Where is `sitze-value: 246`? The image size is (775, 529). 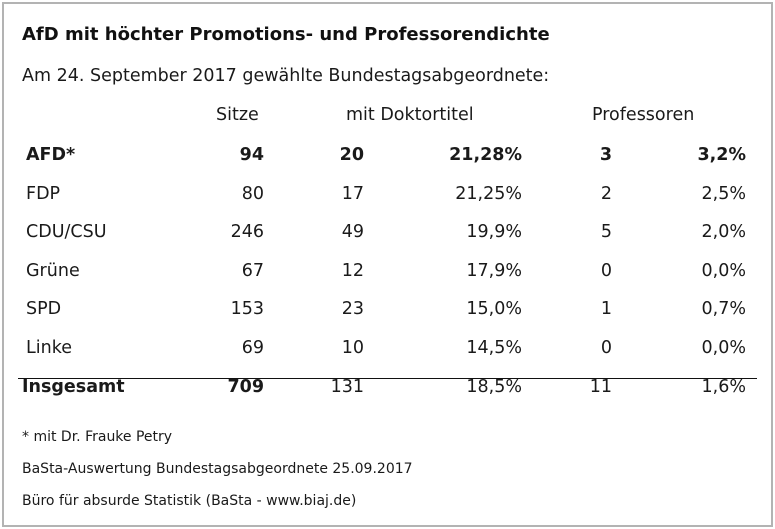 sitze-value: 246 is located at coordinates (247, 232).